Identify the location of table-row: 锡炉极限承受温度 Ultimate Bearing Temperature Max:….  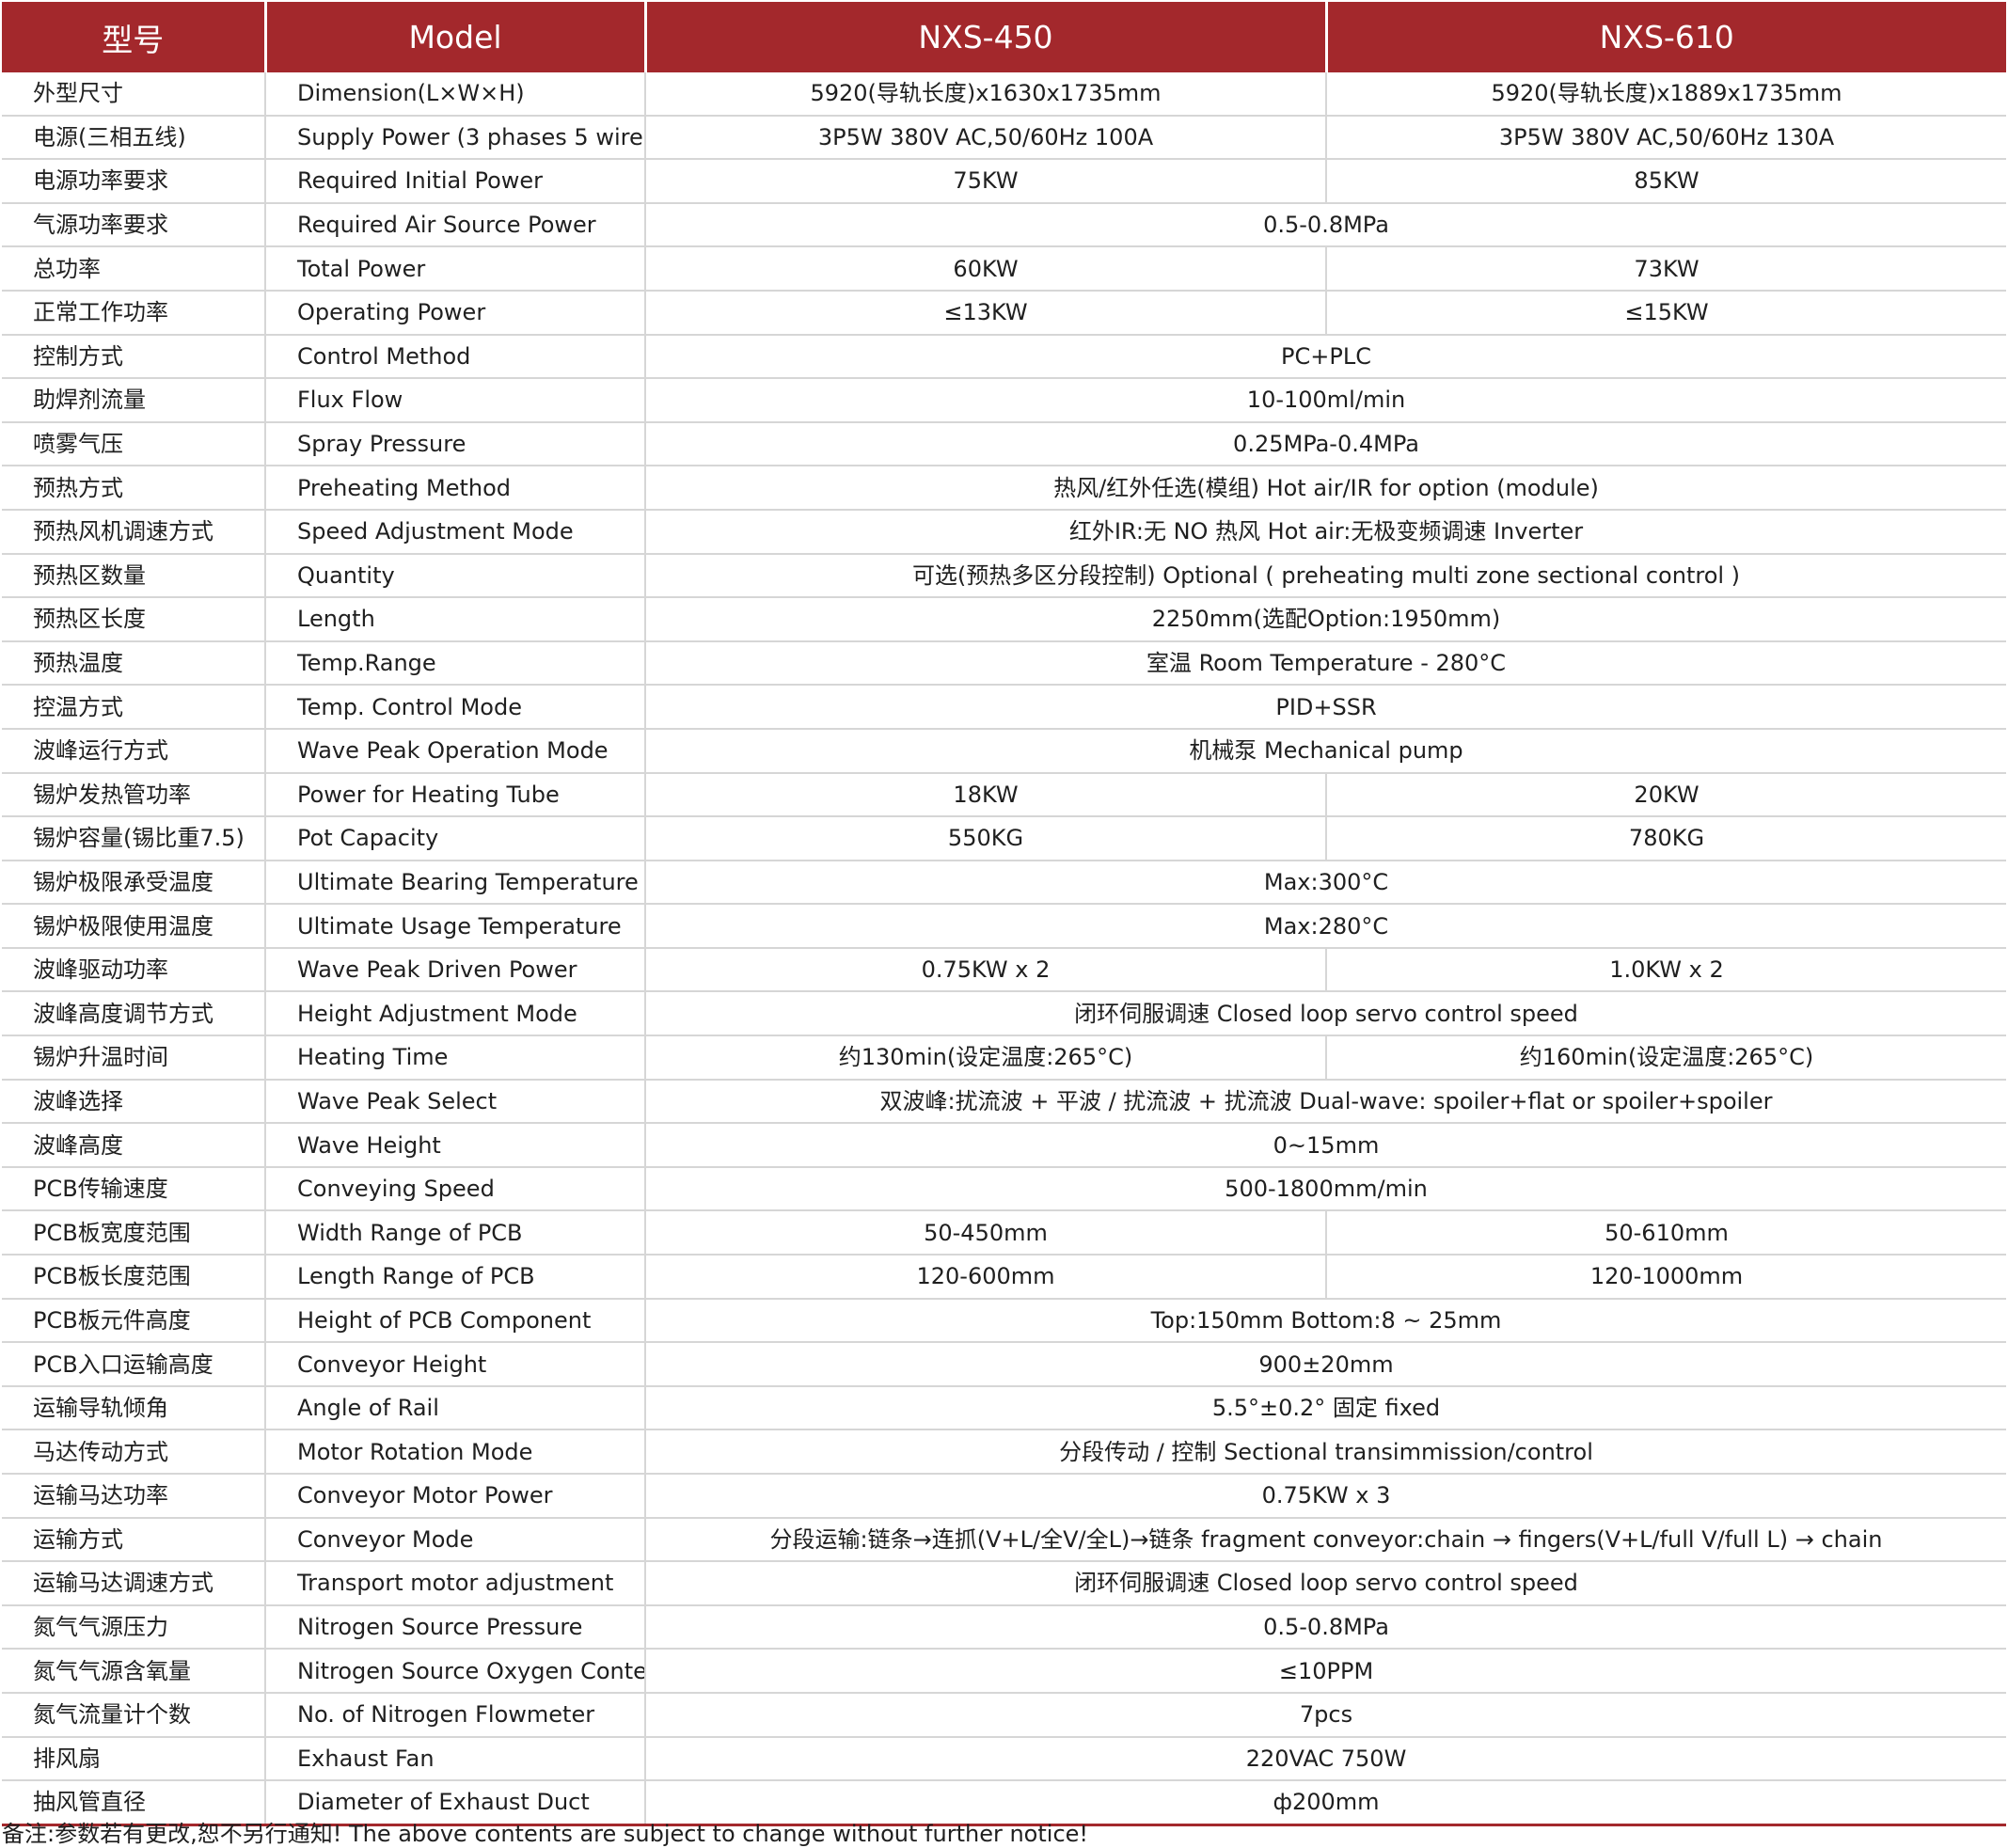
(1004, 883).